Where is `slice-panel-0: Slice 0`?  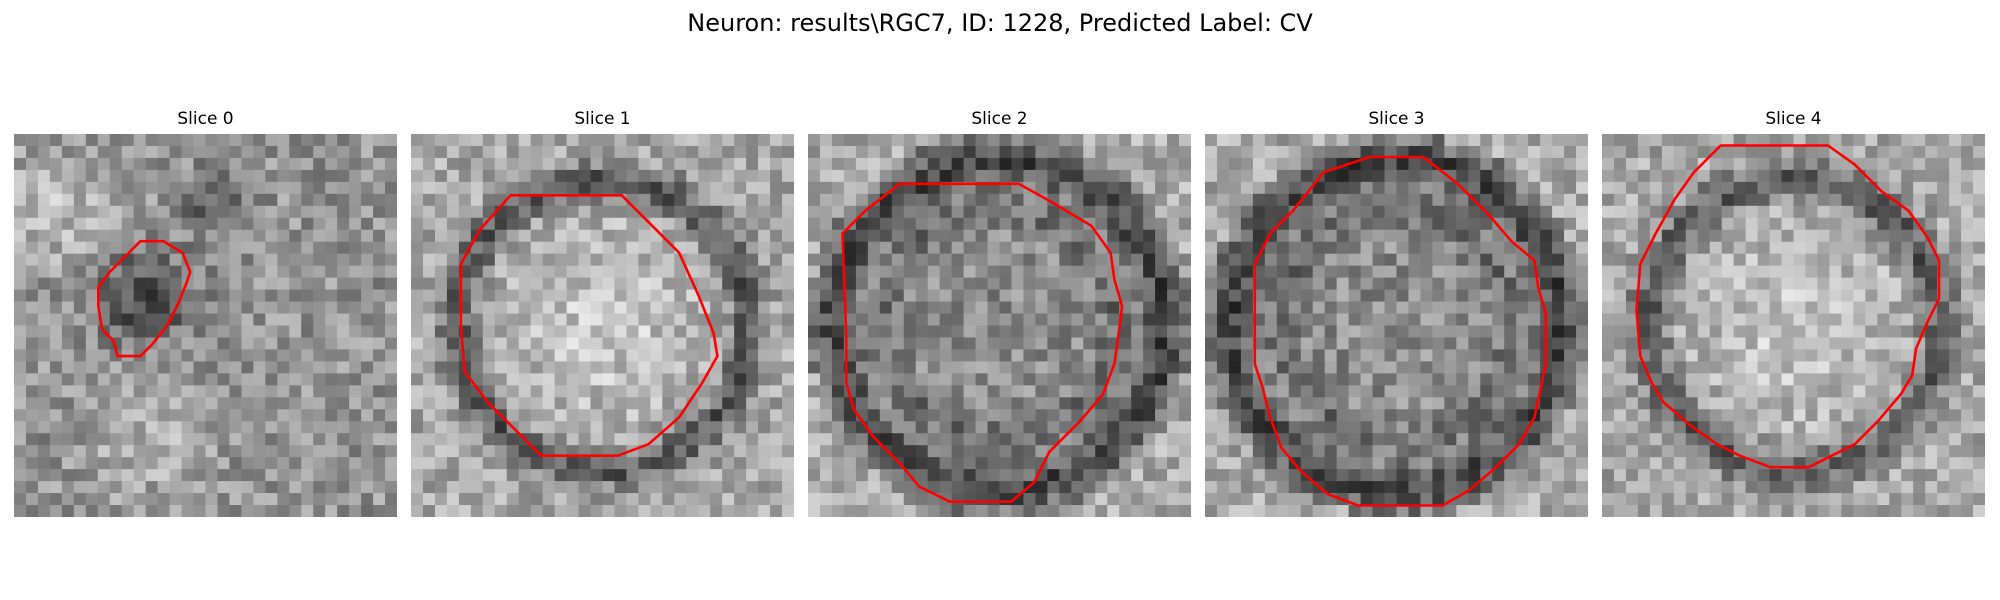 slice-panel-0: Slice 0 is located at coordinates (205, 313).